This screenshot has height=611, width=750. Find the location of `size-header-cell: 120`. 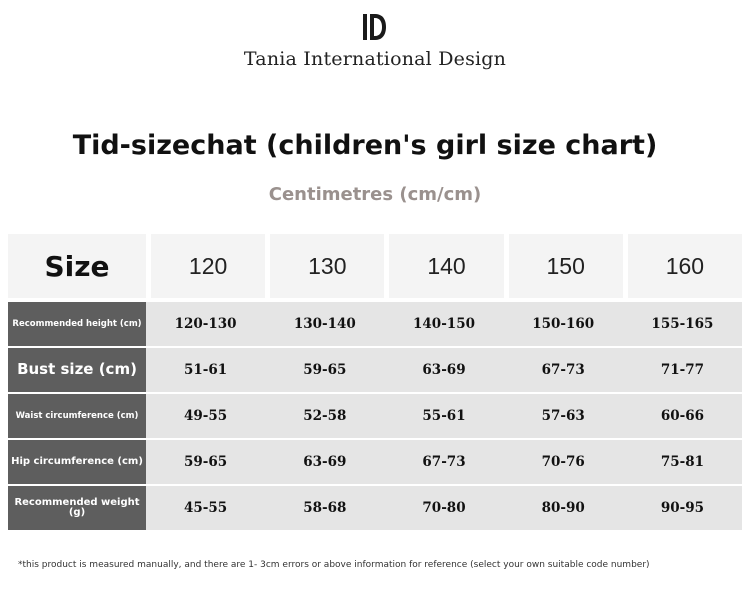

size-header-cell: 120 is located at coordinates (208, 266).